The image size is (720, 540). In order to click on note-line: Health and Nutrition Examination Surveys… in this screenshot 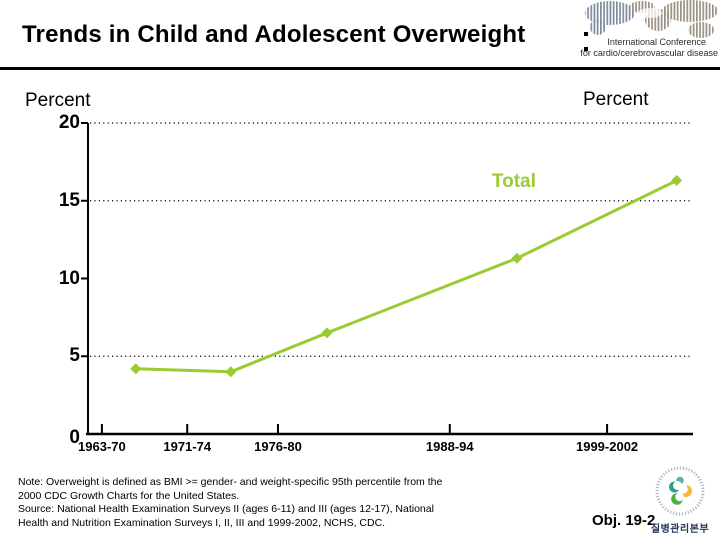, I will do `click(202, 522)`.